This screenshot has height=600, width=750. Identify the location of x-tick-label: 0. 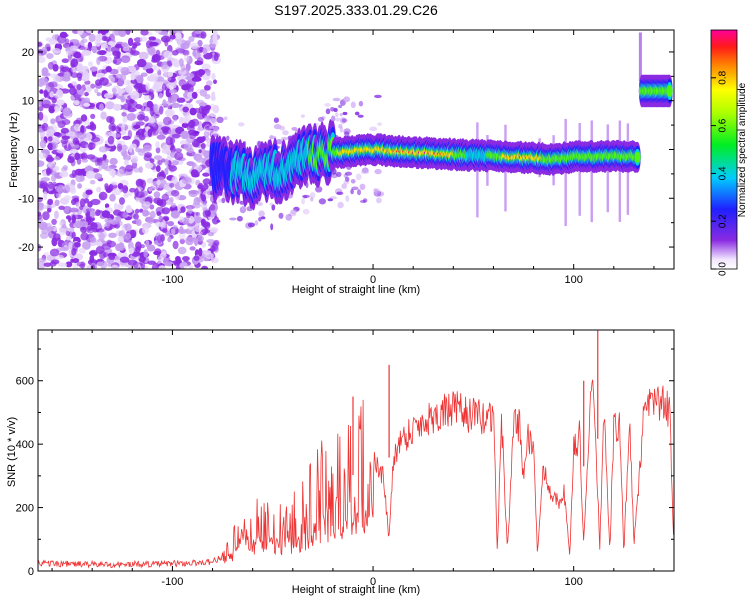
(373, 280).